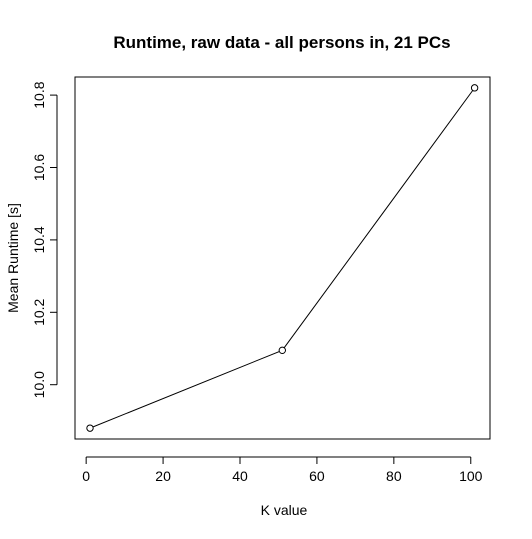 This screenshot has height=539, width=532. I want to click on x-axis-label: K value, so click(284, 510).